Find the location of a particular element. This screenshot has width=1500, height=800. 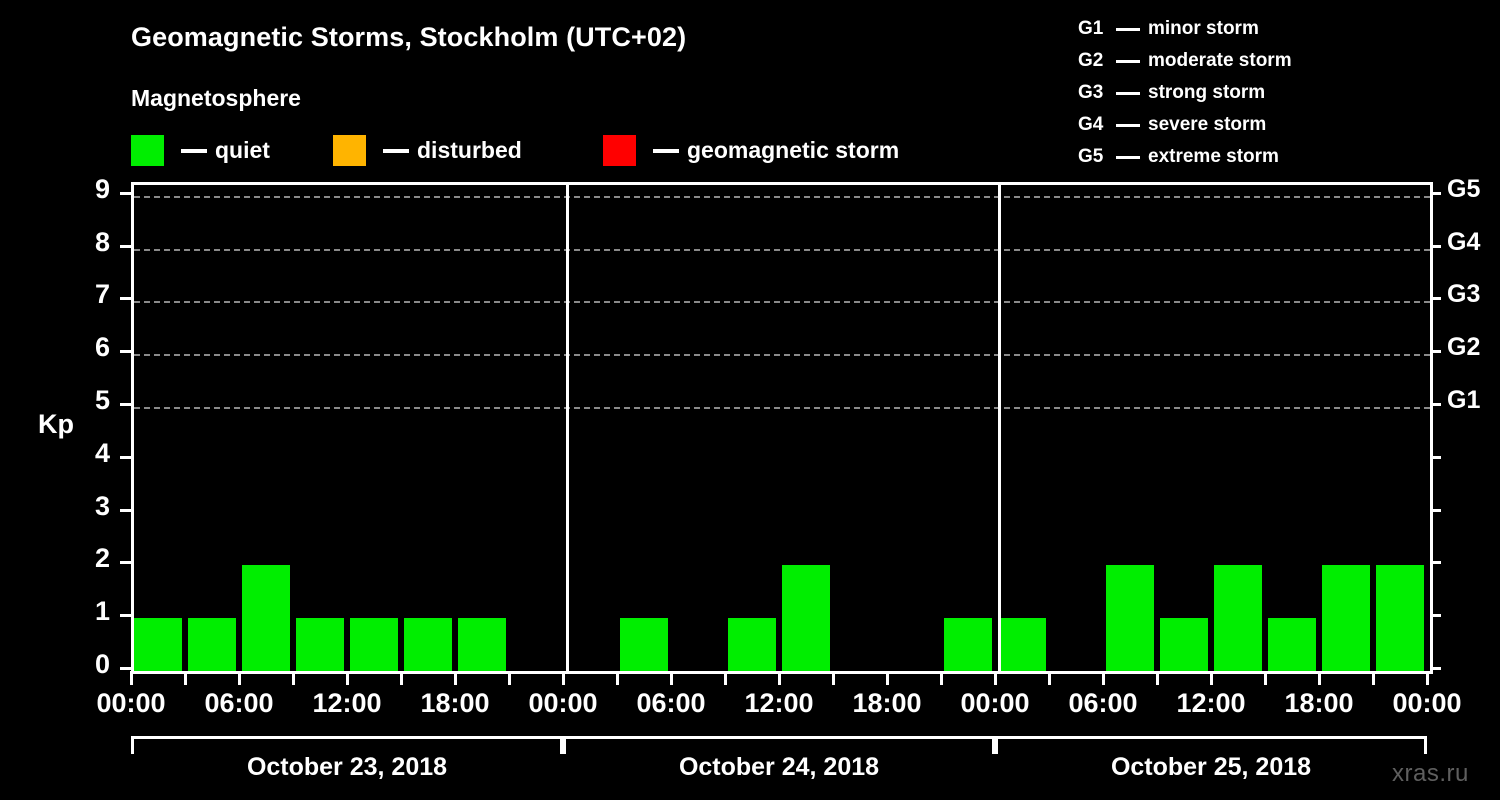

g-legend-desc: minor storm is located at coordinates (1203, 28).